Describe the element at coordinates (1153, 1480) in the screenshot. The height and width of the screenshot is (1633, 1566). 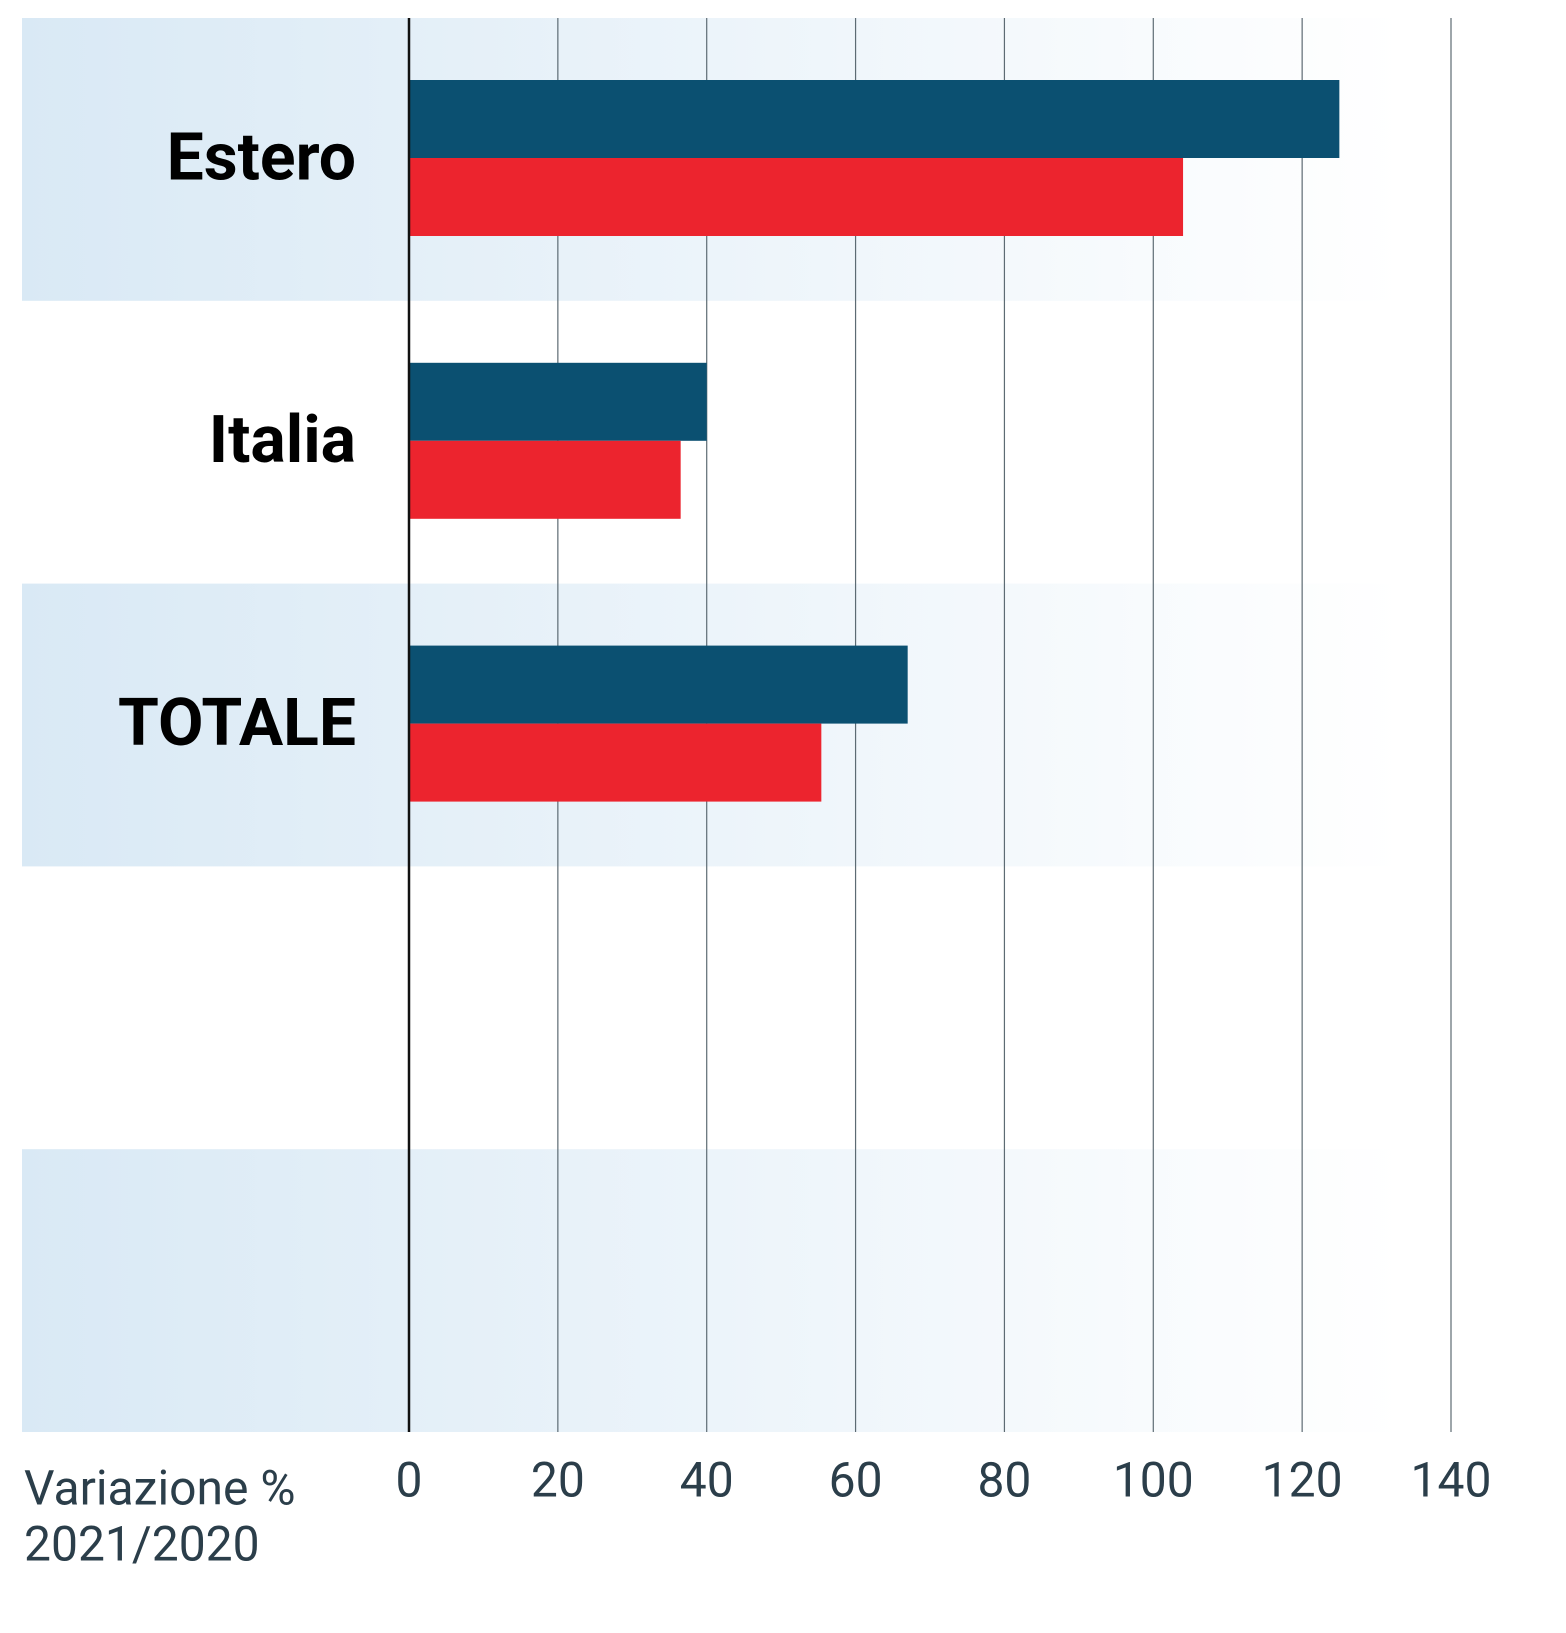
I see `x-tick-label: 100` at that location.